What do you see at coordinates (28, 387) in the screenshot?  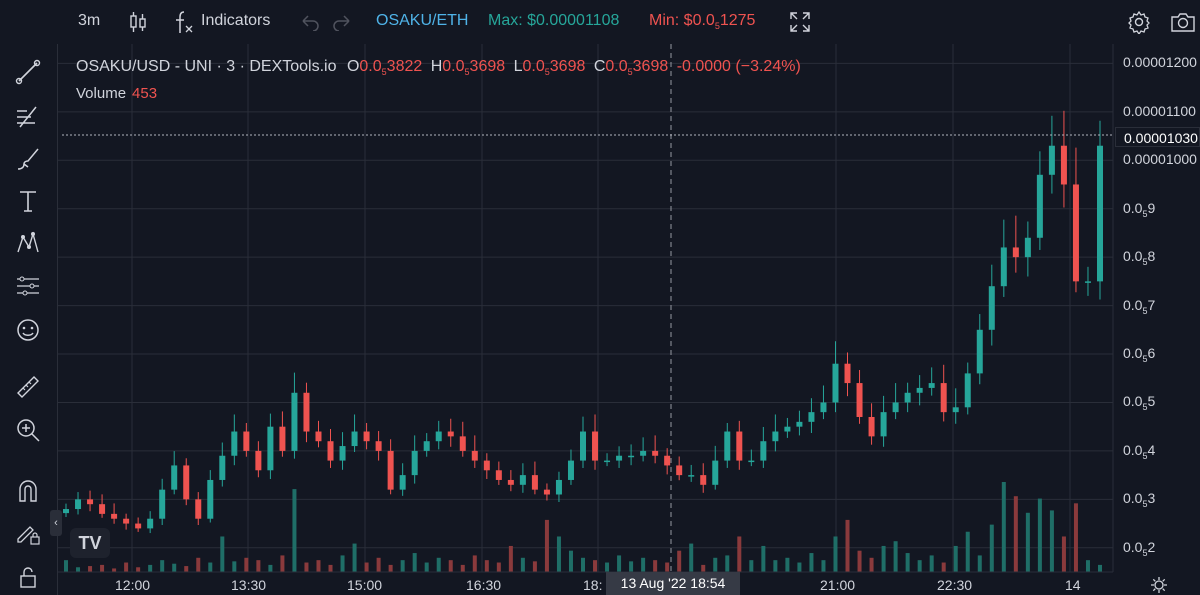 I see `ruler-icon` at bounding box center [28, 387].